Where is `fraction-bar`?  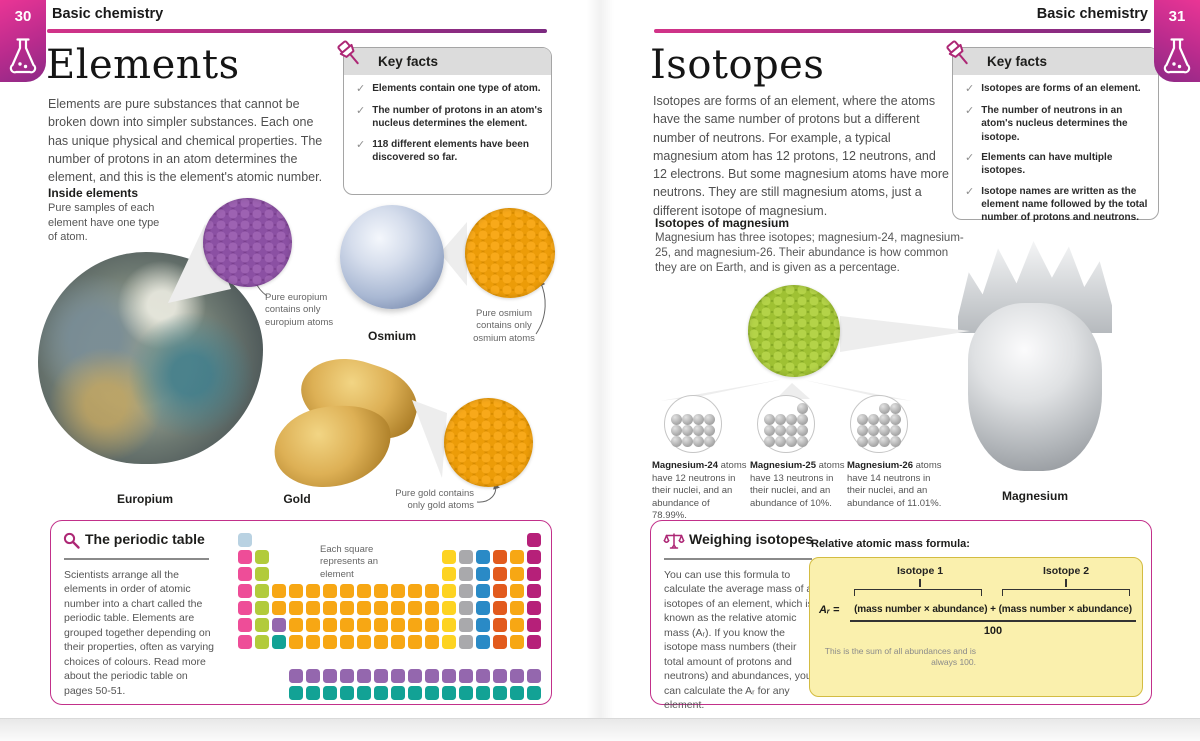
fraction-bar is located at coordinates (993, 621).